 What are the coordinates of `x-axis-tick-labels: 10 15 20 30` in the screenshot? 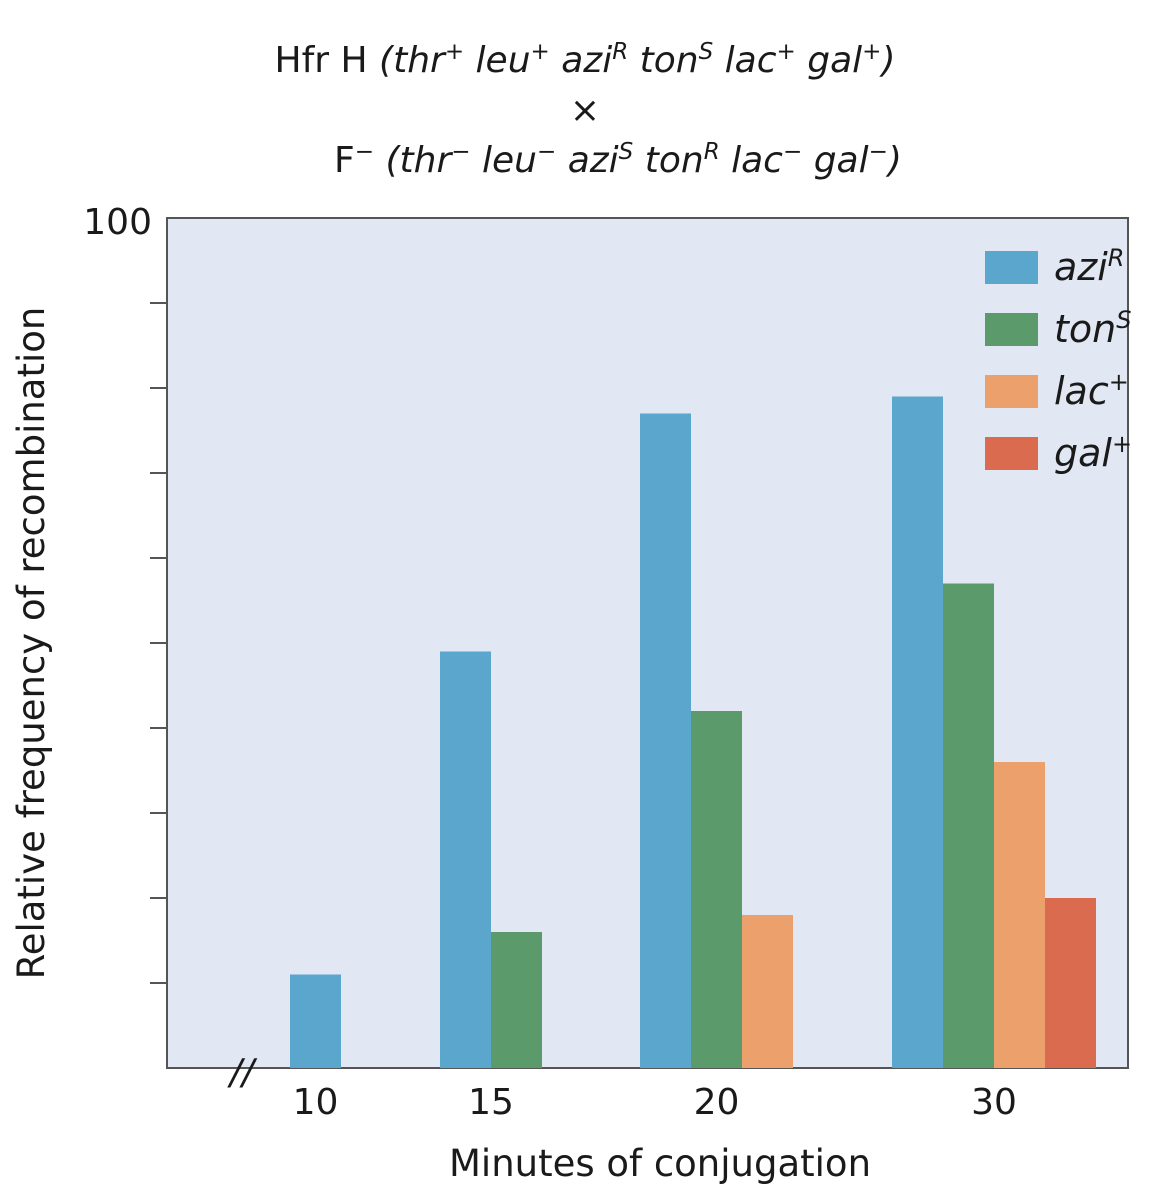 It's located at (655, 1102).